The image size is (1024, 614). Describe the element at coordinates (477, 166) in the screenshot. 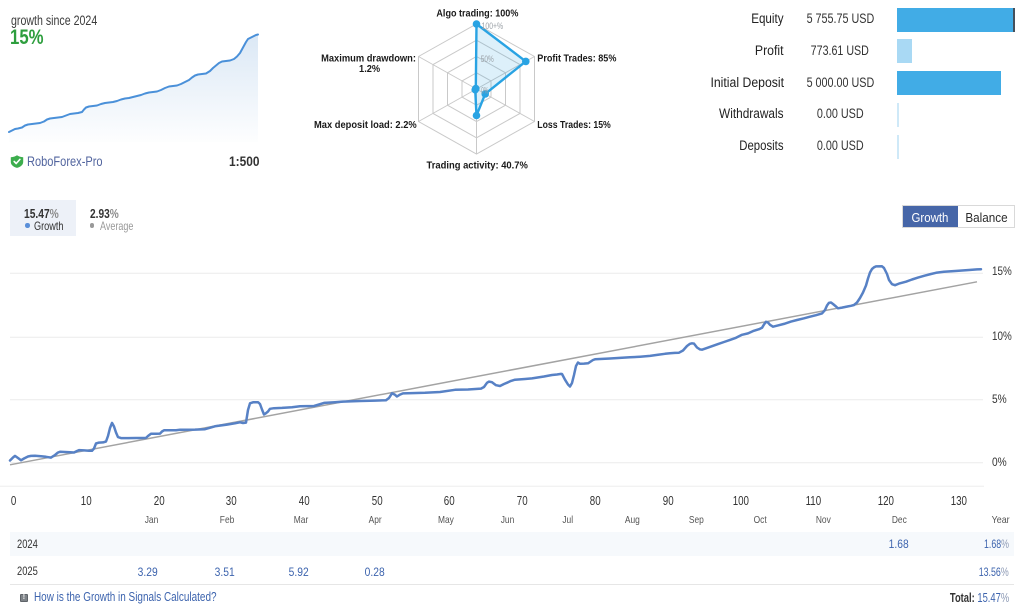

I see `svg-text: Trading activity: 40.7%` at that location.